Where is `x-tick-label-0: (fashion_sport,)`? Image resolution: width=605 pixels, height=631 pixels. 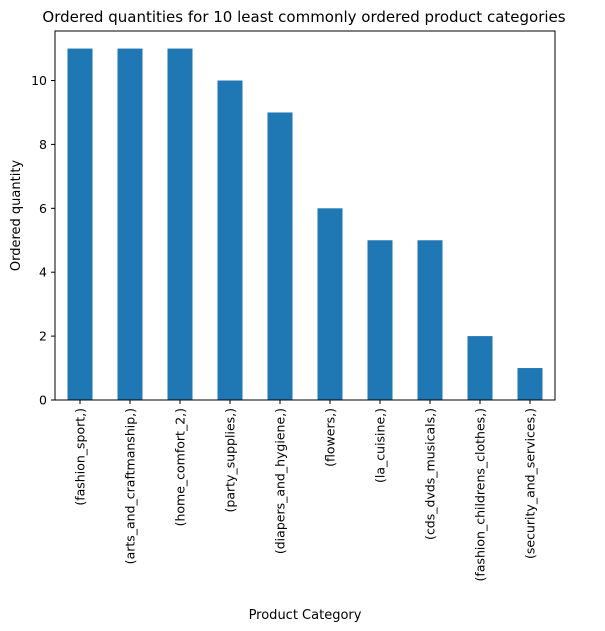 x-tick-label-0: (fashion_sport,) is located at coordinates (80, 457).